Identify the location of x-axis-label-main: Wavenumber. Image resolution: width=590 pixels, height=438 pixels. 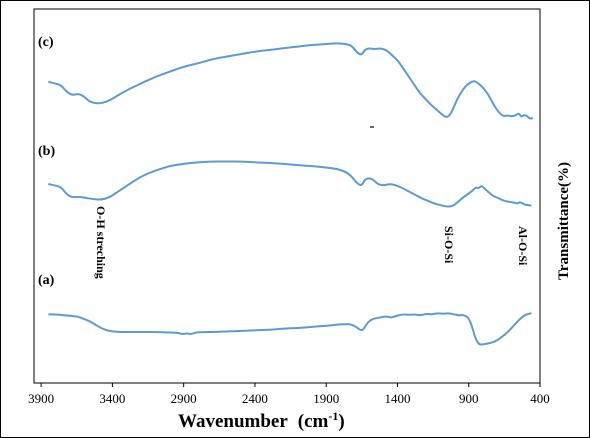
(233, 421).